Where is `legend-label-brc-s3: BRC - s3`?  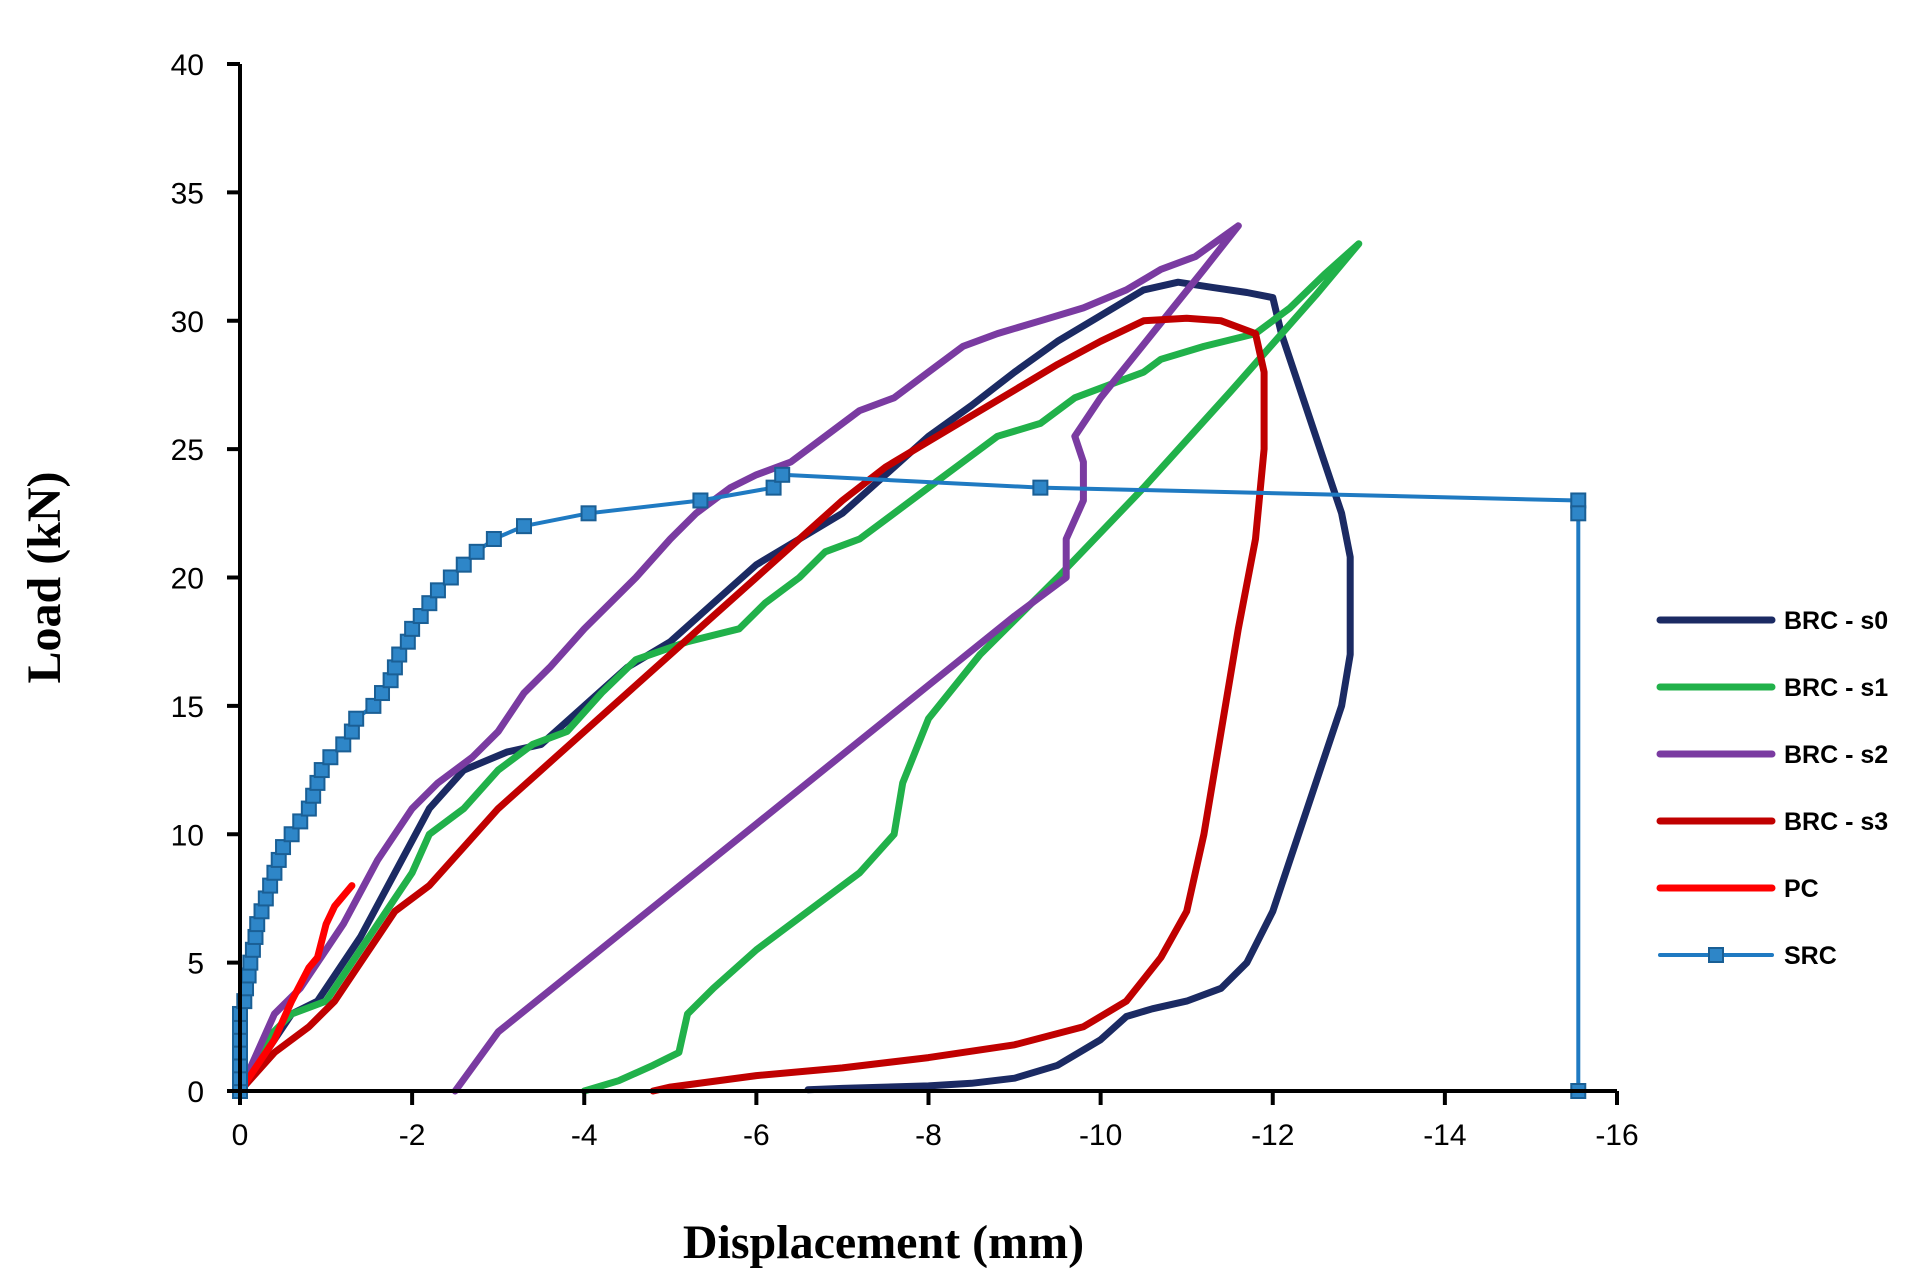 legend-label-brc-s3: BRC - s3 is located at coordinates (1836, 822).